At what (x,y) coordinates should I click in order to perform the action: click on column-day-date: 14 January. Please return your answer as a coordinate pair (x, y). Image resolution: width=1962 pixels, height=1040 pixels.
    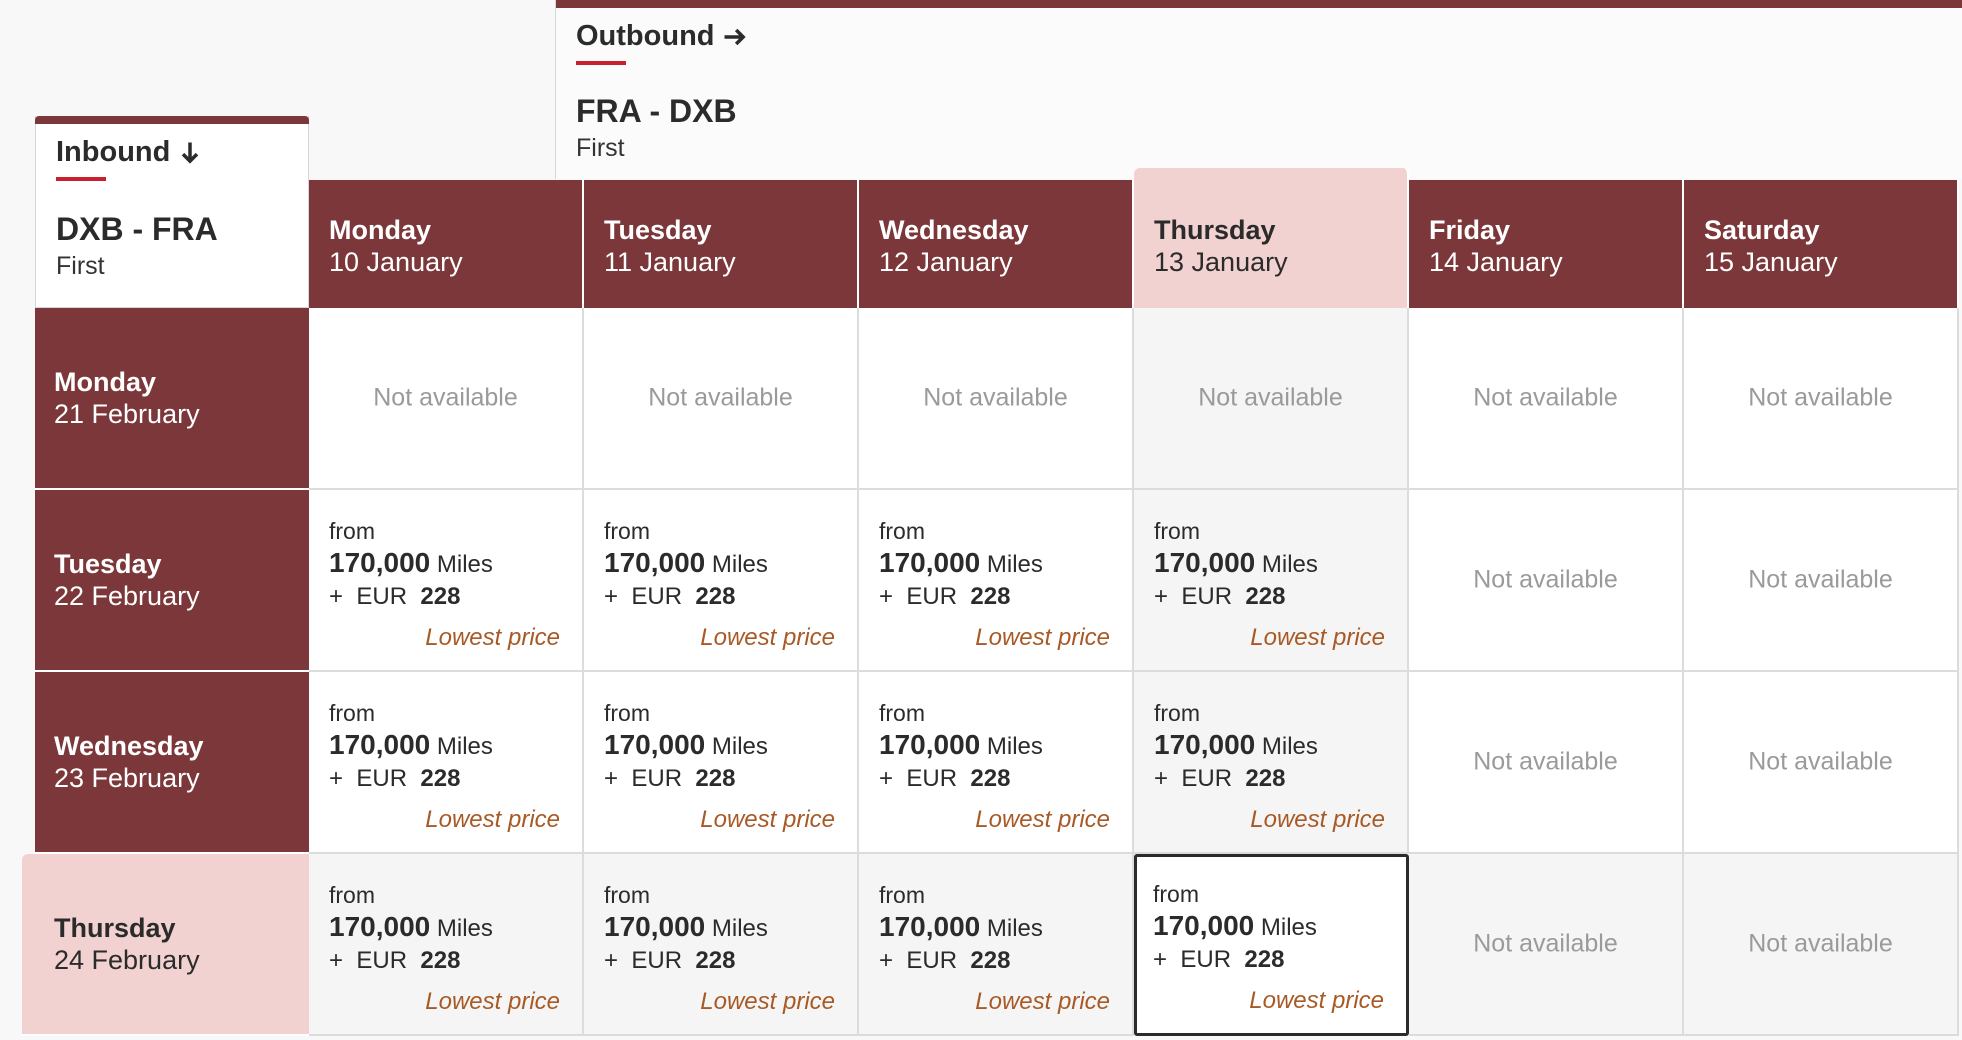
    Looking at the image, I should click on (1496, 262).